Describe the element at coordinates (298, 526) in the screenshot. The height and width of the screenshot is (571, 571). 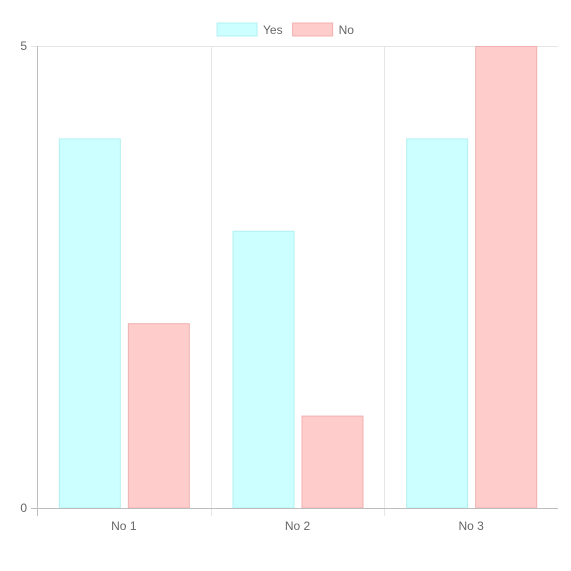
I see `x-tick-label: No 2` at that location.